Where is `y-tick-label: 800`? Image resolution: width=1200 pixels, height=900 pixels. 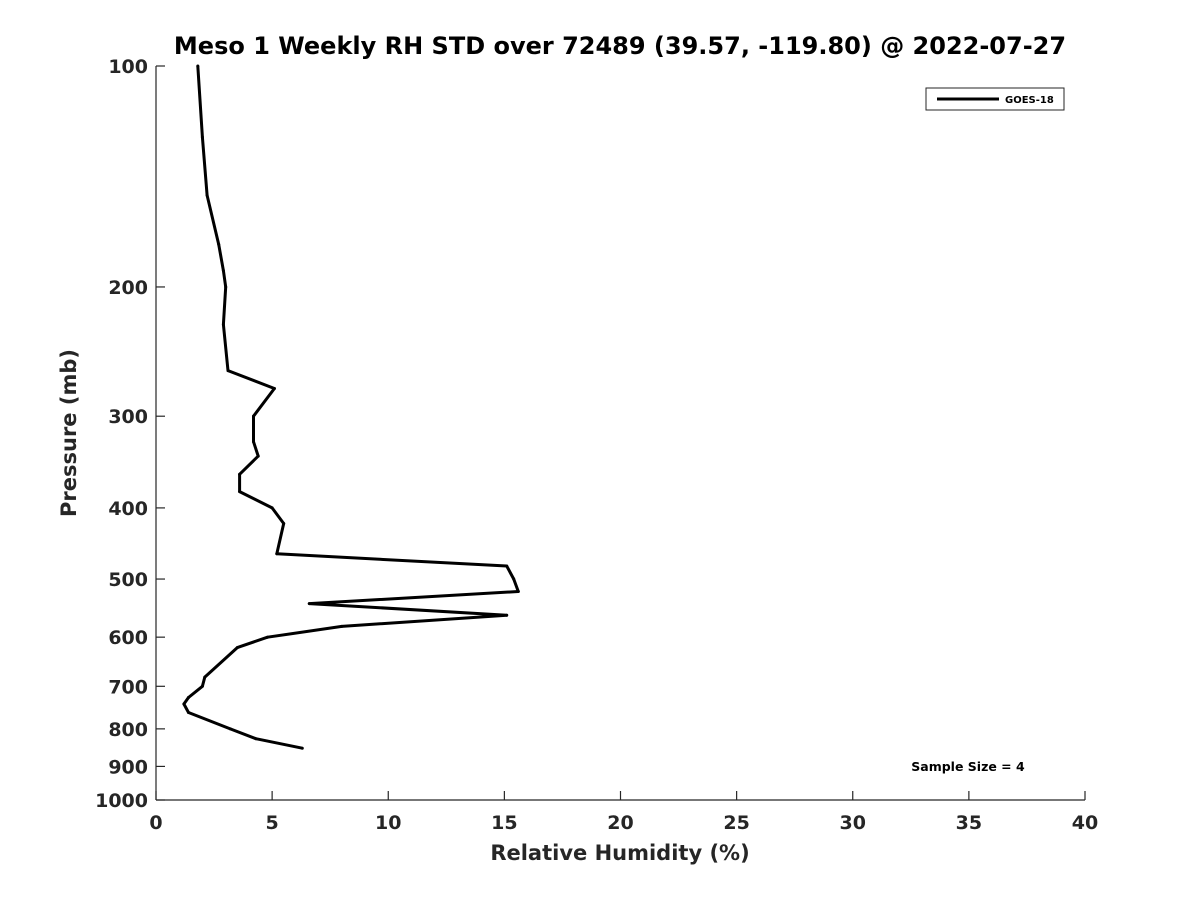
y-tick-label: 800 is located at coordinates (128, 730).